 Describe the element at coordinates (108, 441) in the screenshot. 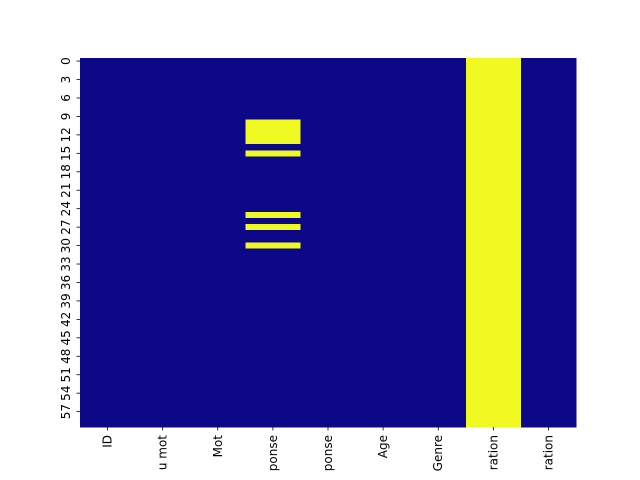

I see `x-tick-label: ID` at that location.